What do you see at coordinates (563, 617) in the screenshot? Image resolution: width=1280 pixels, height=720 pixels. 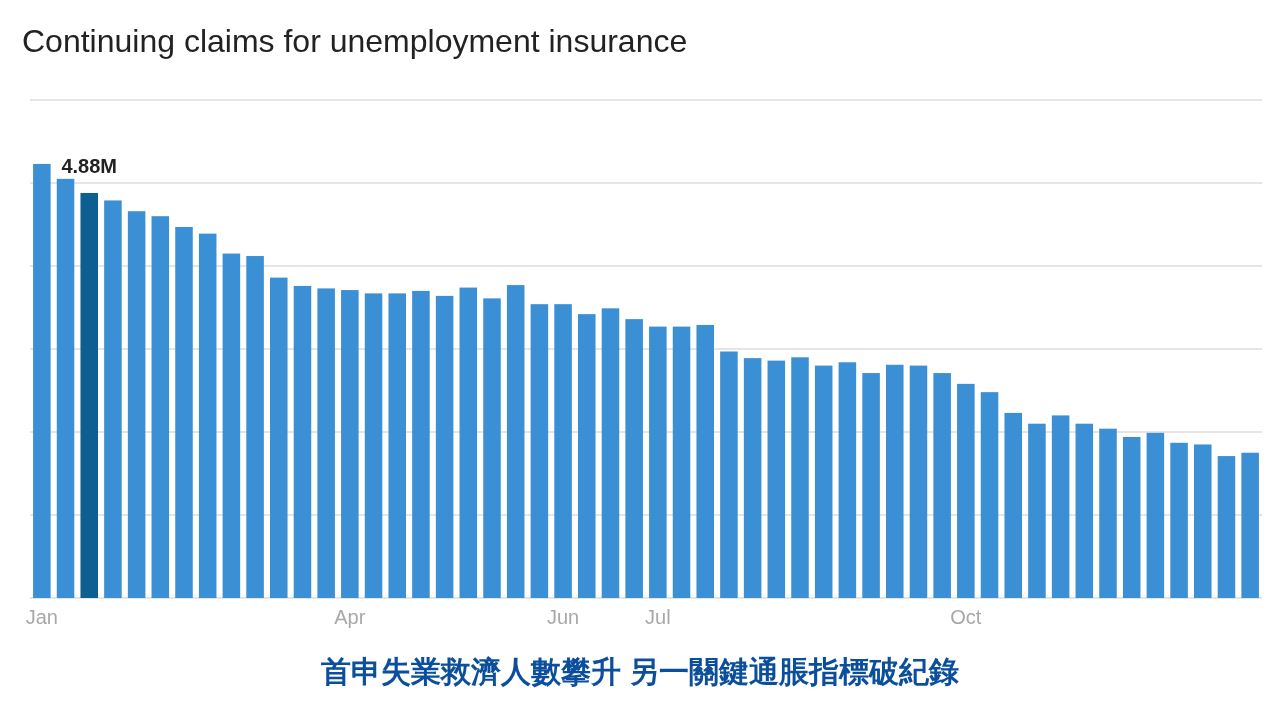 I see `x-tick-label: Jun` at bounding box center [563, 617].